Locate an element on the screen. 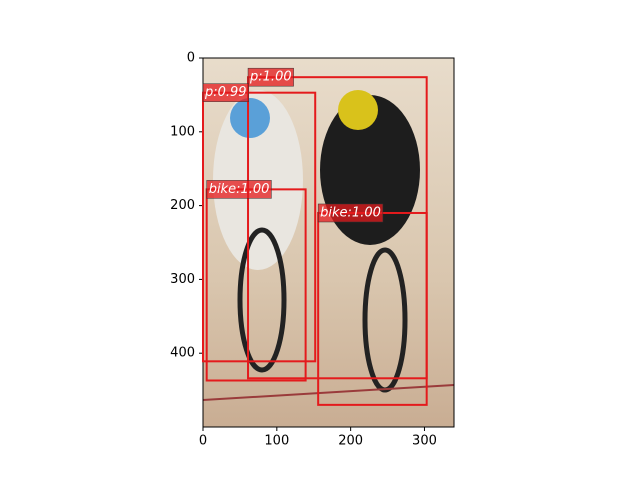 The image size is (640, 484). detection-label: p:1.00 is located at coordinates (270, 77).